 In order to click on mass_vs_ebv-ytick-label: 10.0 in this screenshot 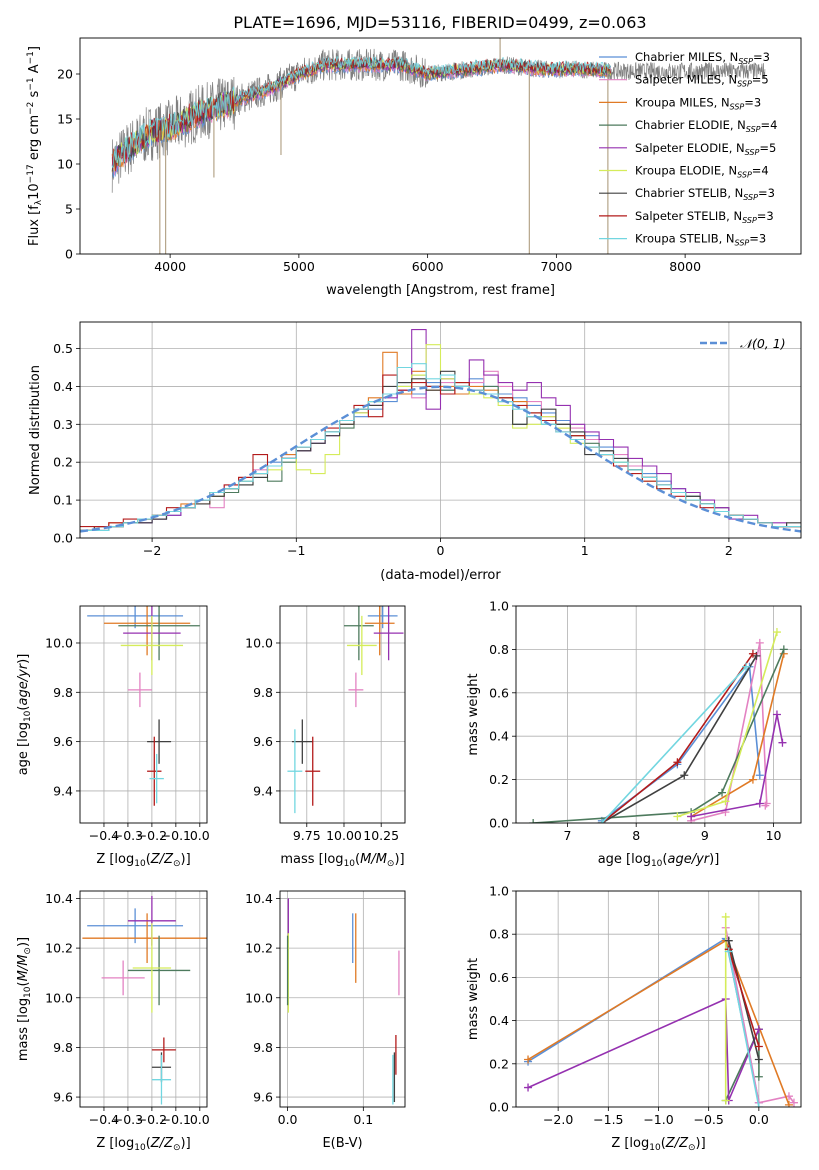, I will do `click(259, 997)`.